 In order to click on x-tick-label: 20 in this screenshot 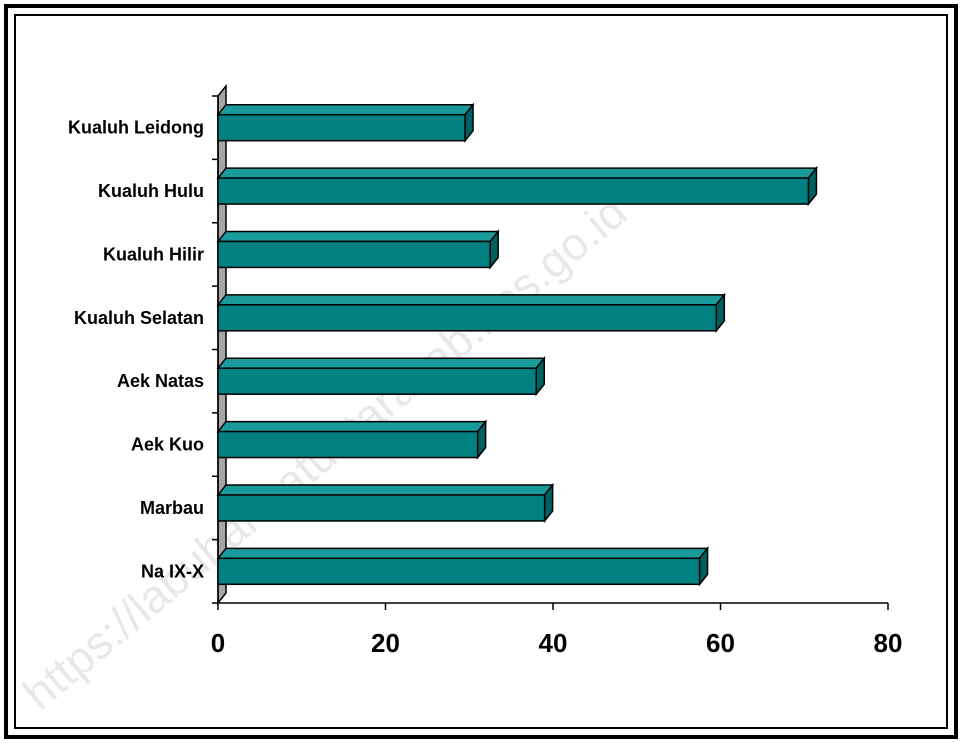, I will do `click(385, 643)`.